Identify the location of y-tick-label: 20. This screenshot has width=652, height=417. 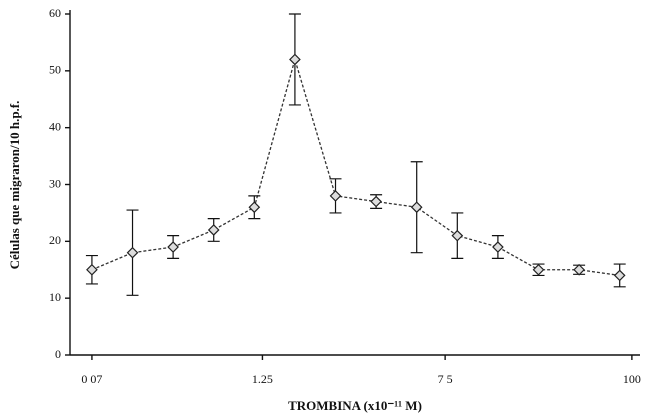
(55, 240).